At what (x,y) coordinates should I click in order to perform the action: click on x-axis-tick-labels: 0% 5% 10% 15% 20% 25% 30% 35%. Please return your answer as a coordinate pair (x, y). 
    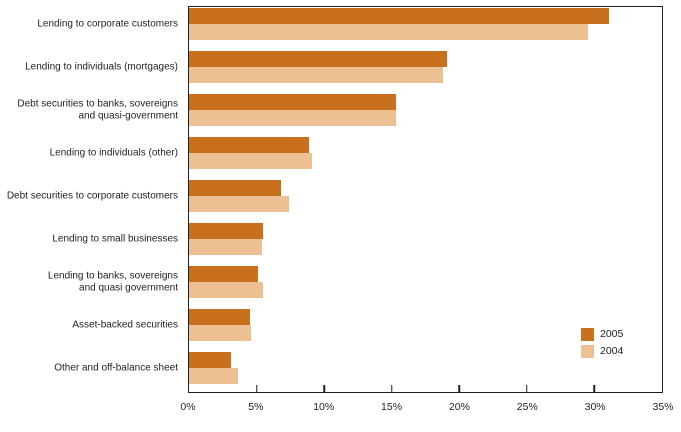
    Looking at the image, I should click on (426, 409).